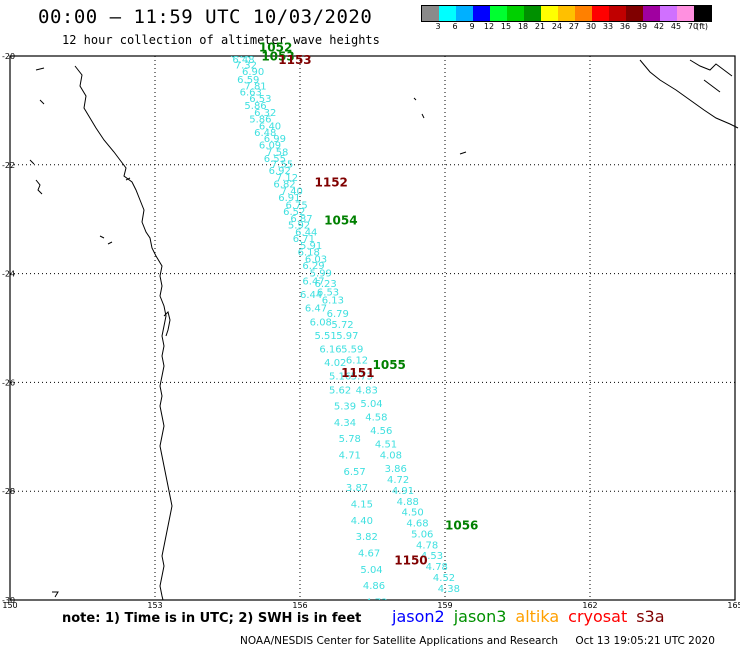 This screenshot has width=740, height=650. I want to click on swh-value: 6.09, so click(270, 145).